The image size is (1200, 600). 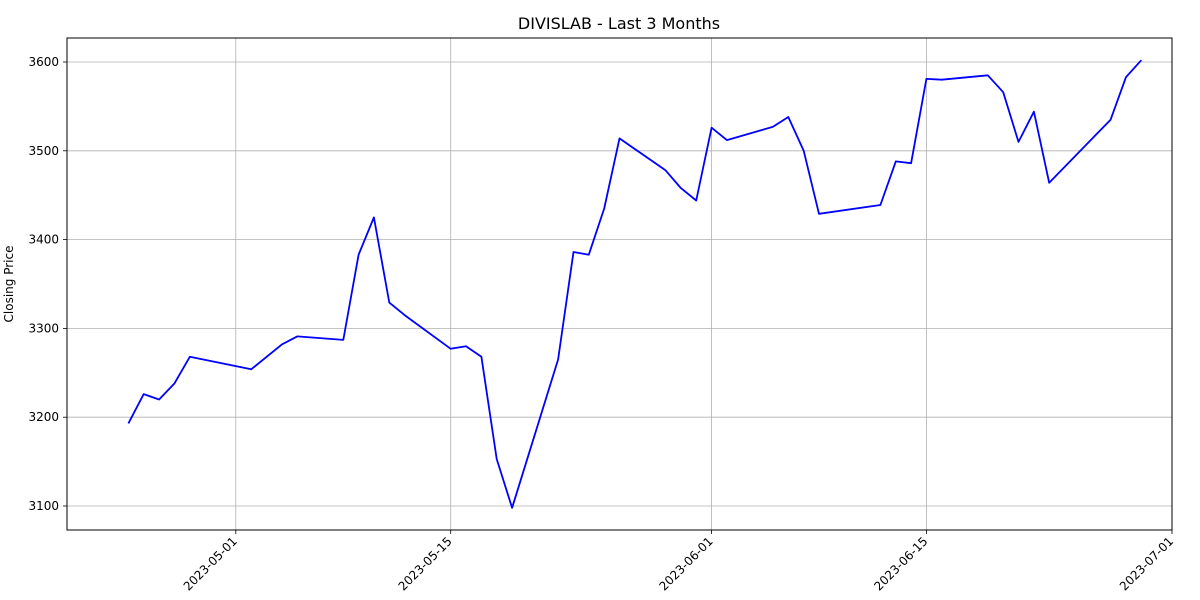 I want to click on x-tick-label: 2023-06-15, so click(x=900, y=563).